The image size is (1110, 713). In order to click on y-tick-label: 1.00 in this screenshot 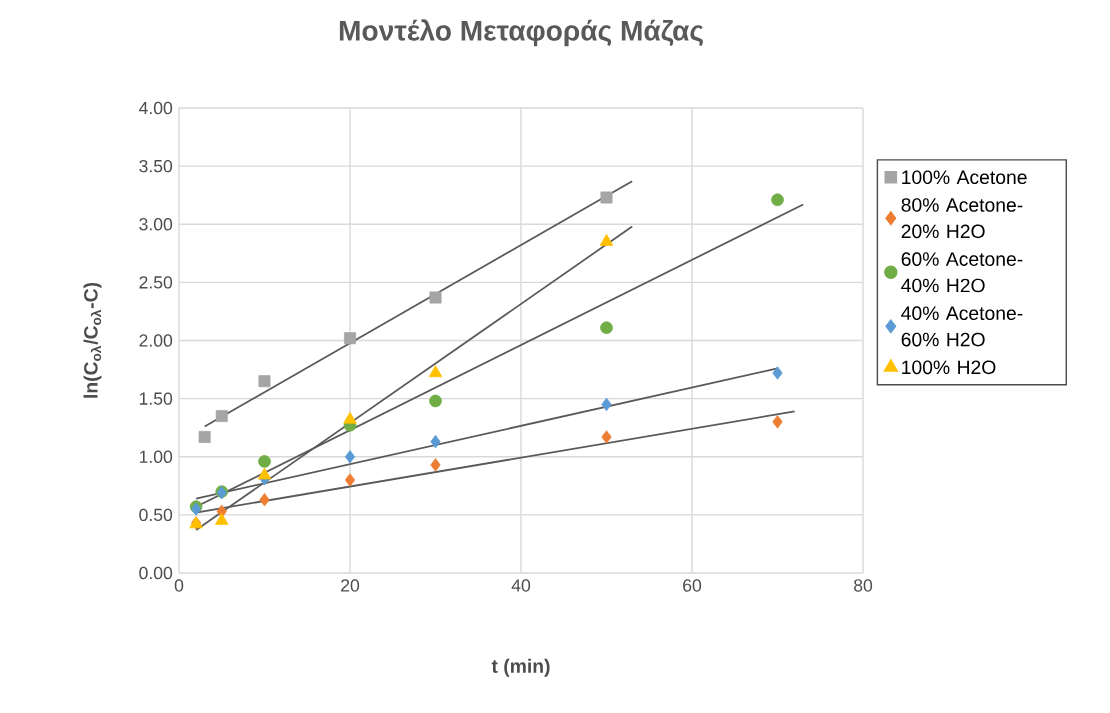, I will do `click(156, 456)`.